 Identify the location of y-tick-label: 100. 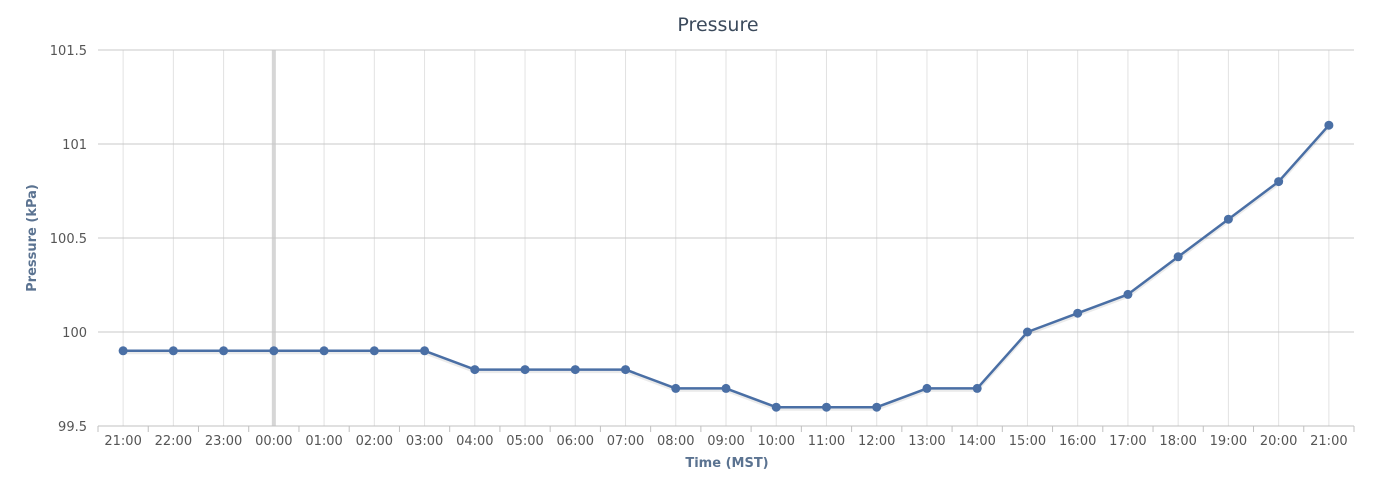
(74, 333).